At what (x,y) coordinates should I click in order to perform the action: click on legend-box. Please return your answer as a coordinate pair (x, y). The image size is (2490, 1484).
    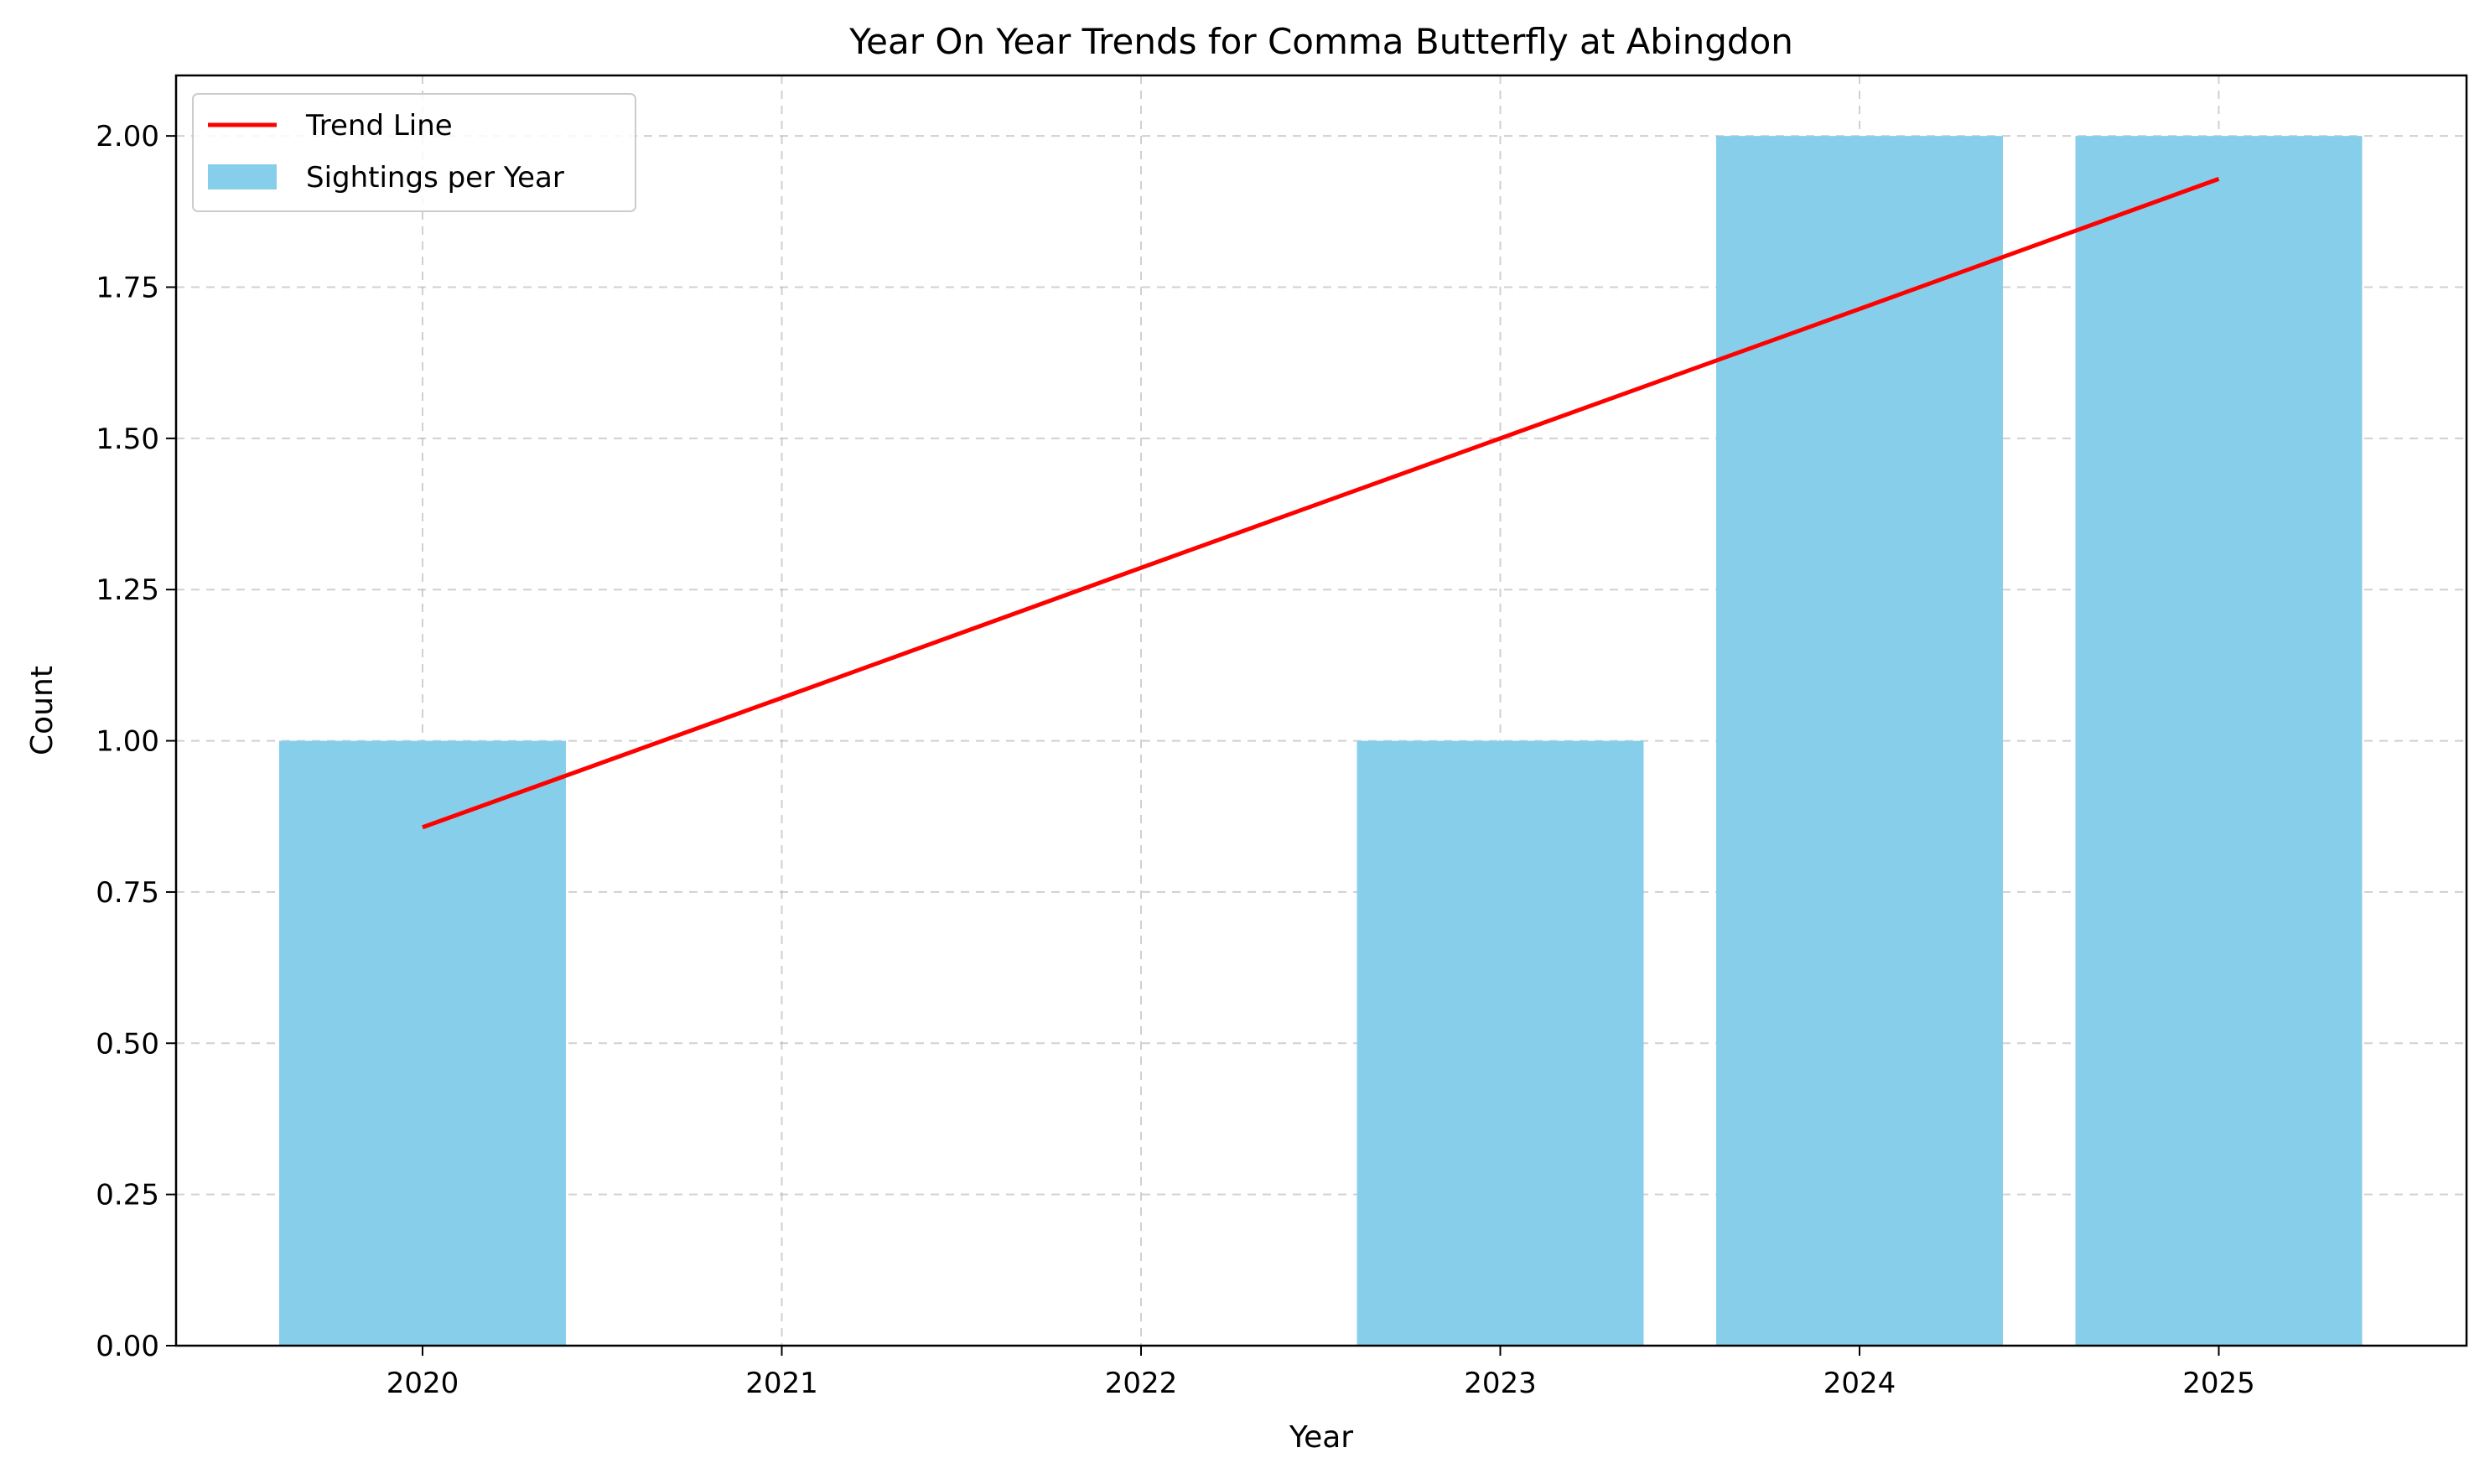
    Looking at the image, I should click on (414, 152).